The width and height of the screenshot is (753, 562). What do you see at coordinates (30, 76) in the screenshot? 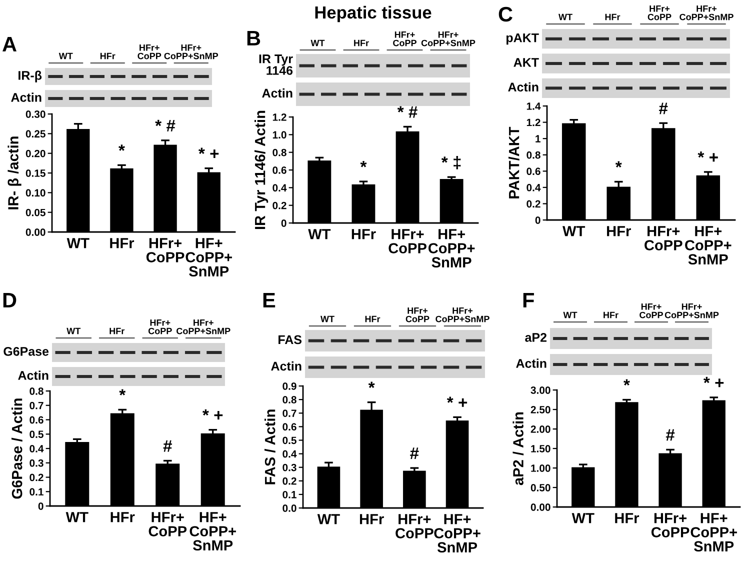
I see `text: IR-β` at bounding box center [30, 76].